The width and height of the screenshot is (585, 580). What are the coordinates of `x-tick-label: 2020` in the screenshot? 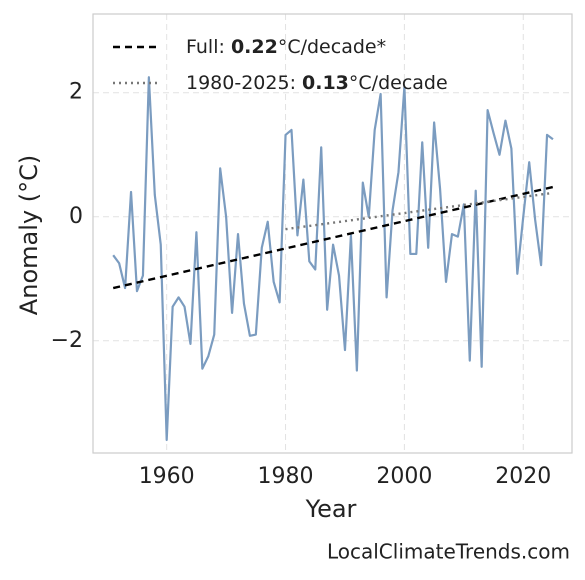 It's located at (523, 476).